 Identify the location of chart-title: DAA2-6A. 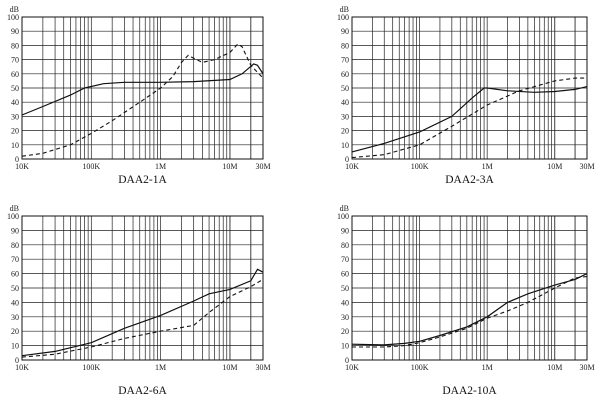
(142, 391).